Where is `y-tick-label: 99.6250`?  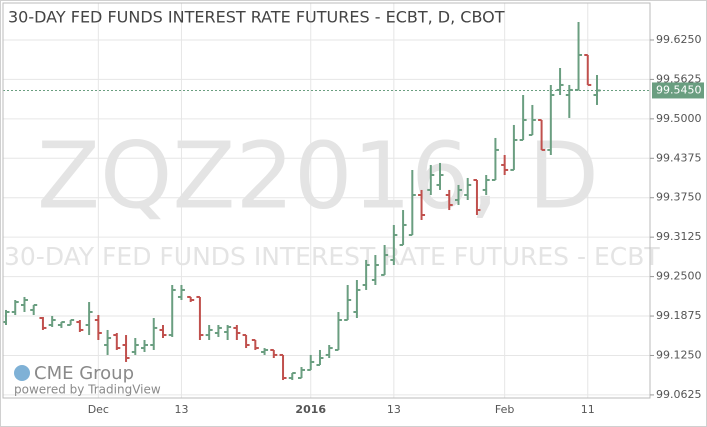 y-tick-label: 99.6250 is located at coordinates (679, 39).